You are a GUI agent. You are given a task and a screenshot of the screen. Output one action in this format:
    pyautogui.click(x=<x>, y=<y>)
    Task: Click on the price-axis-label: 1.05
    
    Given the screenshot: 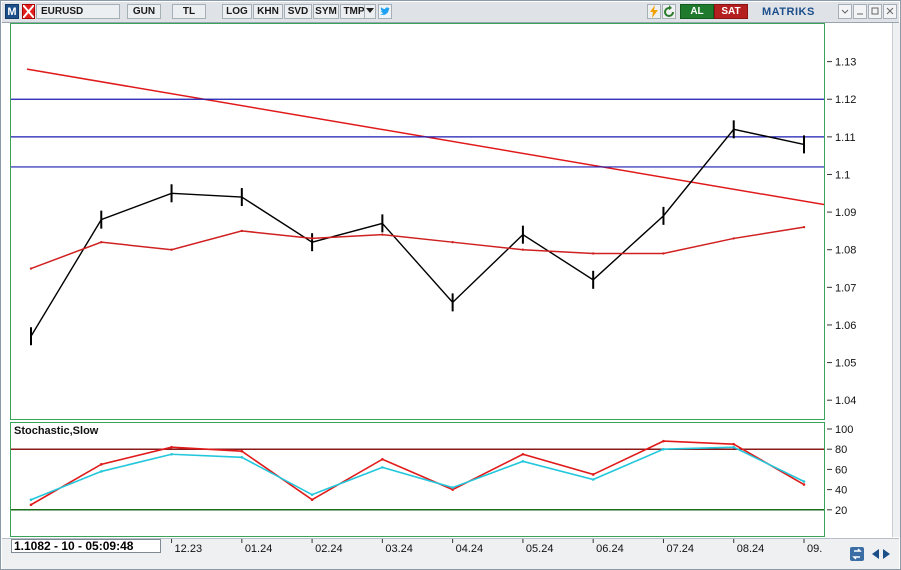 What is the action you would take?
    pyautogui.click(x=845, y=364)
    